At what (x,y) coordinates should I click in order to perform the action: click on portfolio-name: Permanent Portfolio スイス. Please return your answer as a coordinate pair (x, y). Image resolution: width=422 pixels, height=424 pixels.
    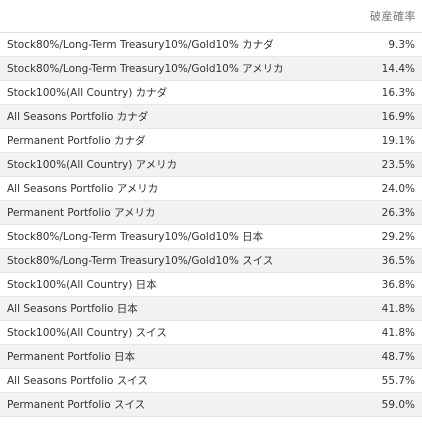
    Looking at the image, I should click on (76, 405).